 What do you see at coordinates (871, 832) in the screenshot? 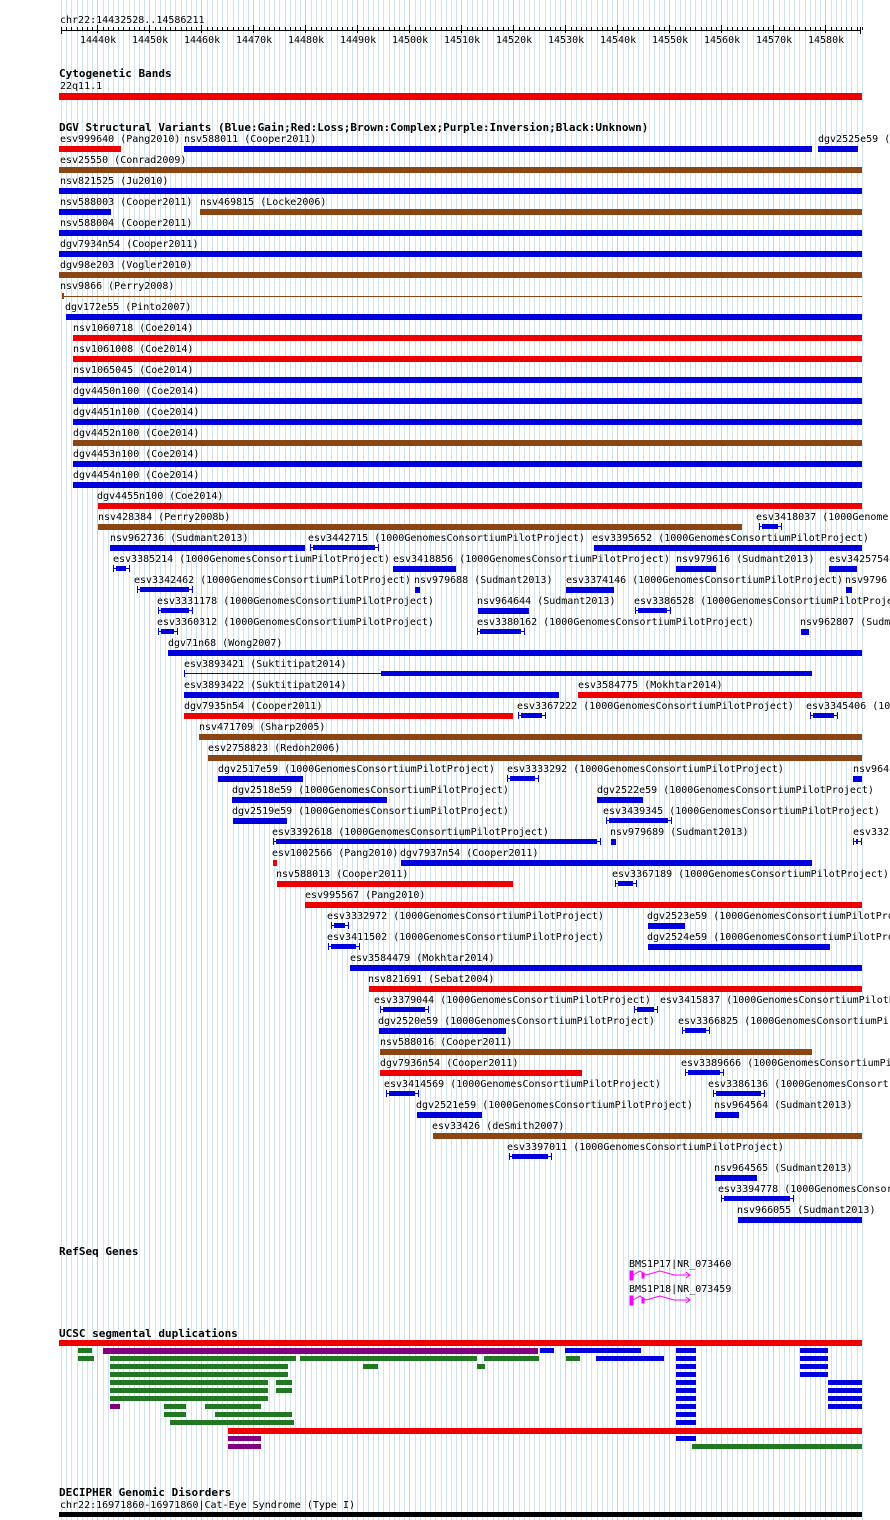
I see `dgv-feature-label: esv332` at bounding box center [871, 832].